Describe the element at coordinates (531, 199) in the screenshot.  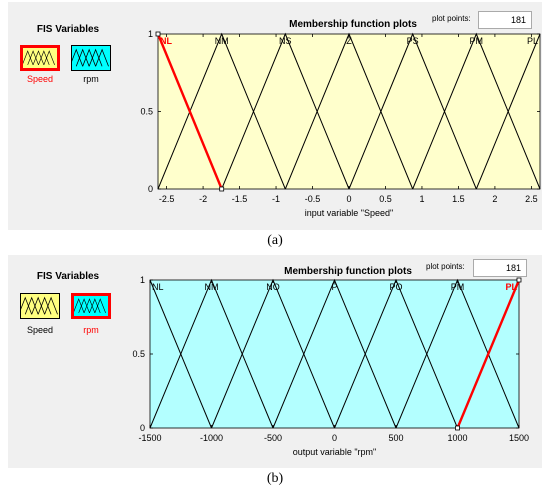
I see `x-tick-label: 2.5` at that location.